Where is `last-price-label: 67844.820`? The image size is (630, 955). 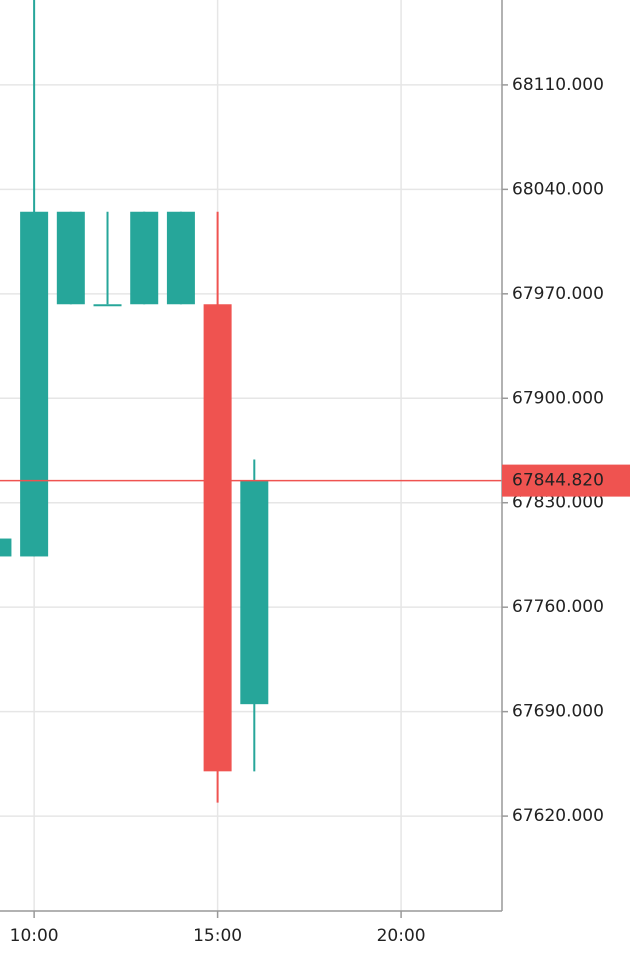
last-price-label: 67844.820 is located at coordinates (558, 481).